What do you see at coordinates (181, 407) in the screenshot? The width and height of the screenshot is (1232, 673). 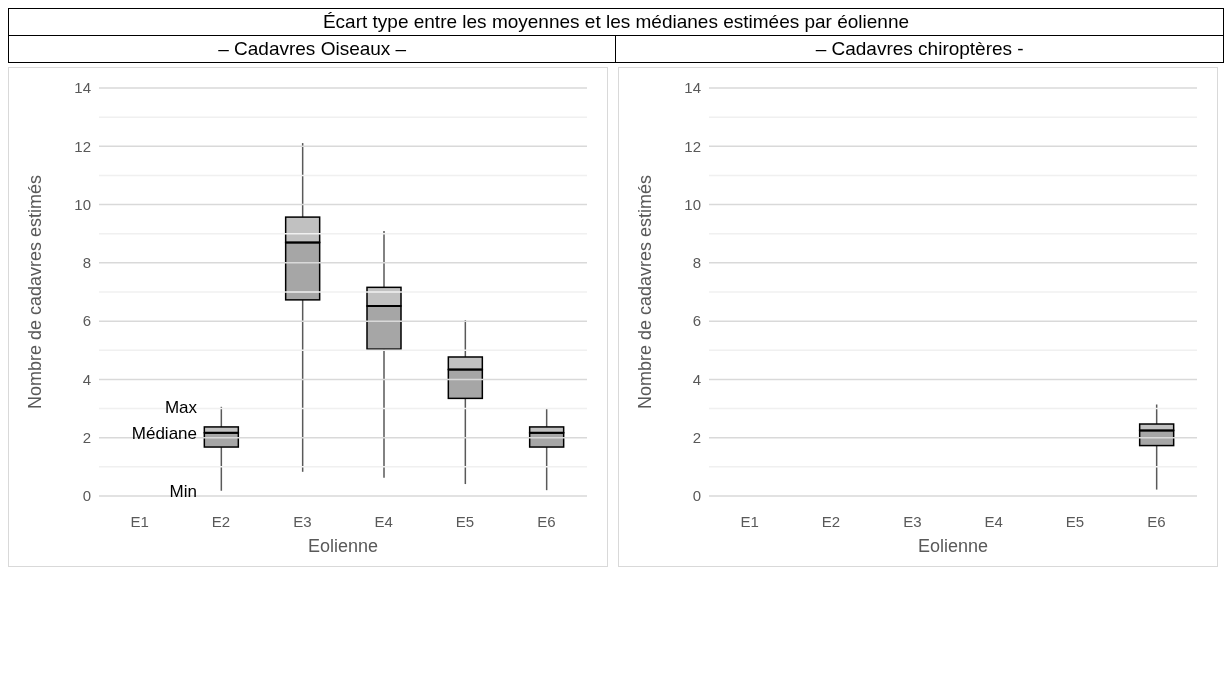 I see `annotation: Max` at bounding box center [181, 407].